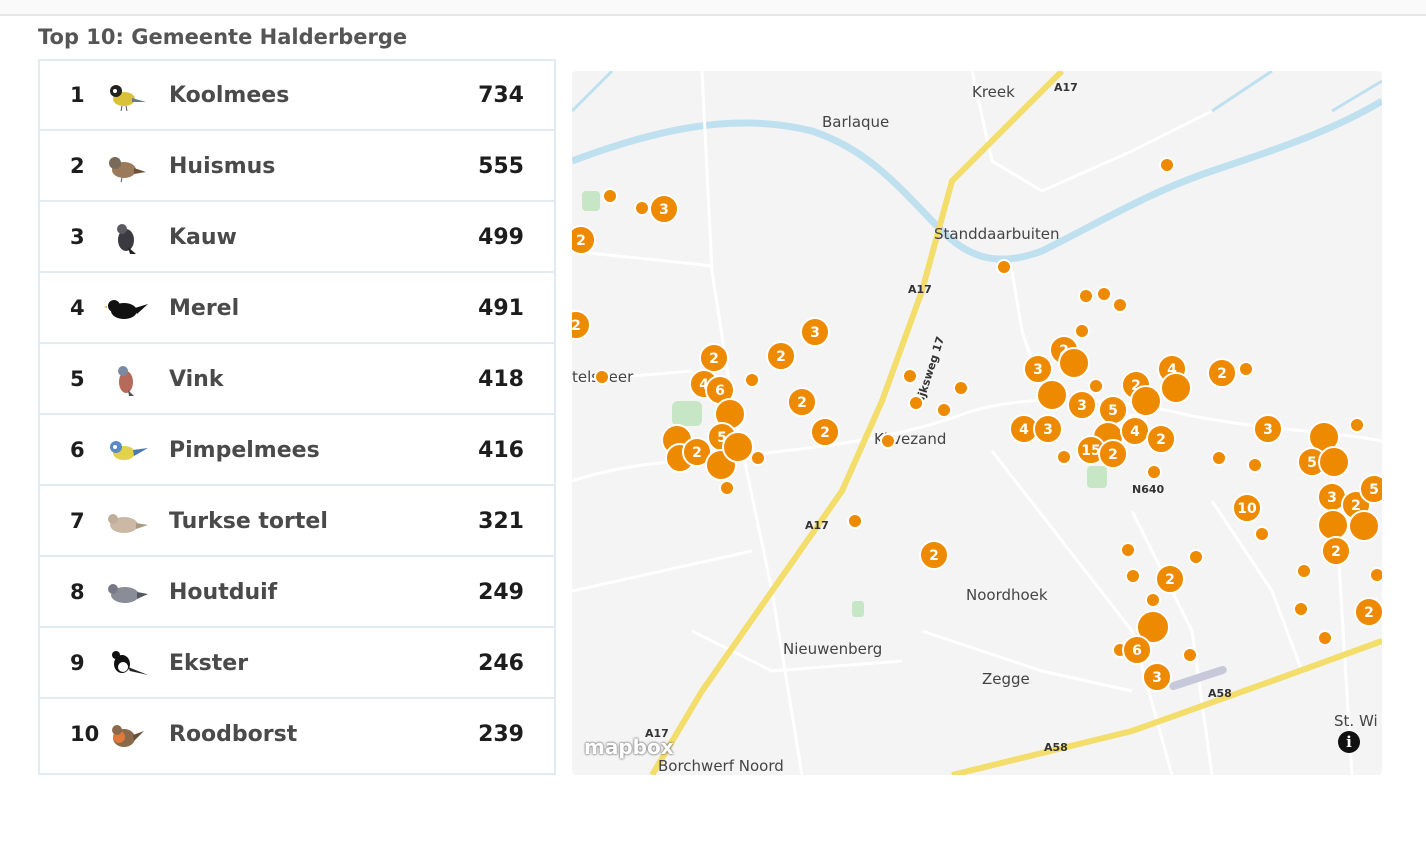 Image resolution: width=1426 pixels, height=852 pixels. I want to click on list-item: 3 Kauw 499, so click(297, 238).